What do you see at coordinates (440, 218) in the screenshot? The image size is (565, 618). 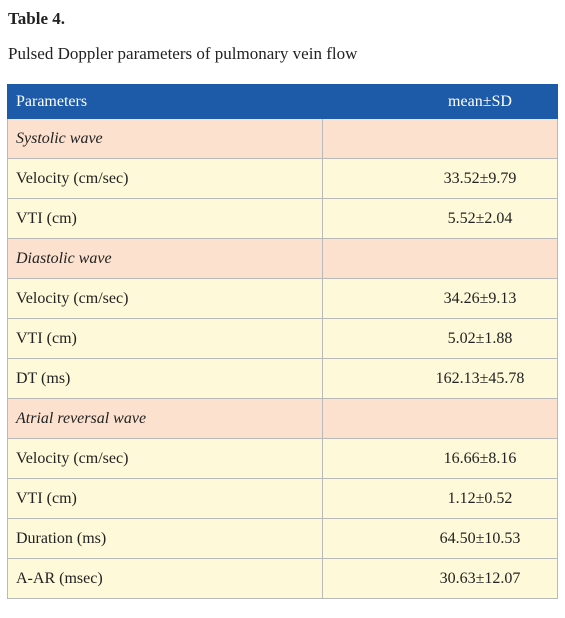 I see `value-cell: 5.52±2.04` at bounding box center [440, 218].